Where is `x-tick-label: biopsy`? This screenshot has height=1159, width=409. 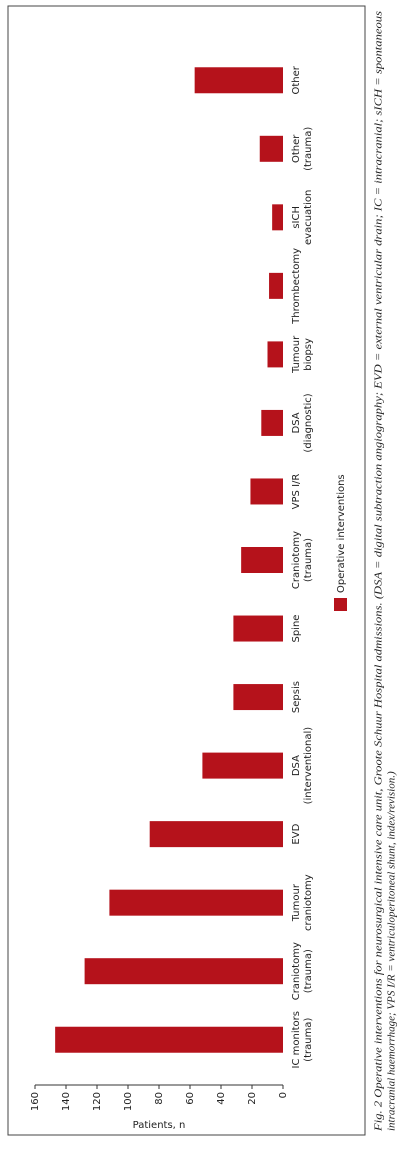 x-tick-label: biopsy is located at coordinates (308, 354).